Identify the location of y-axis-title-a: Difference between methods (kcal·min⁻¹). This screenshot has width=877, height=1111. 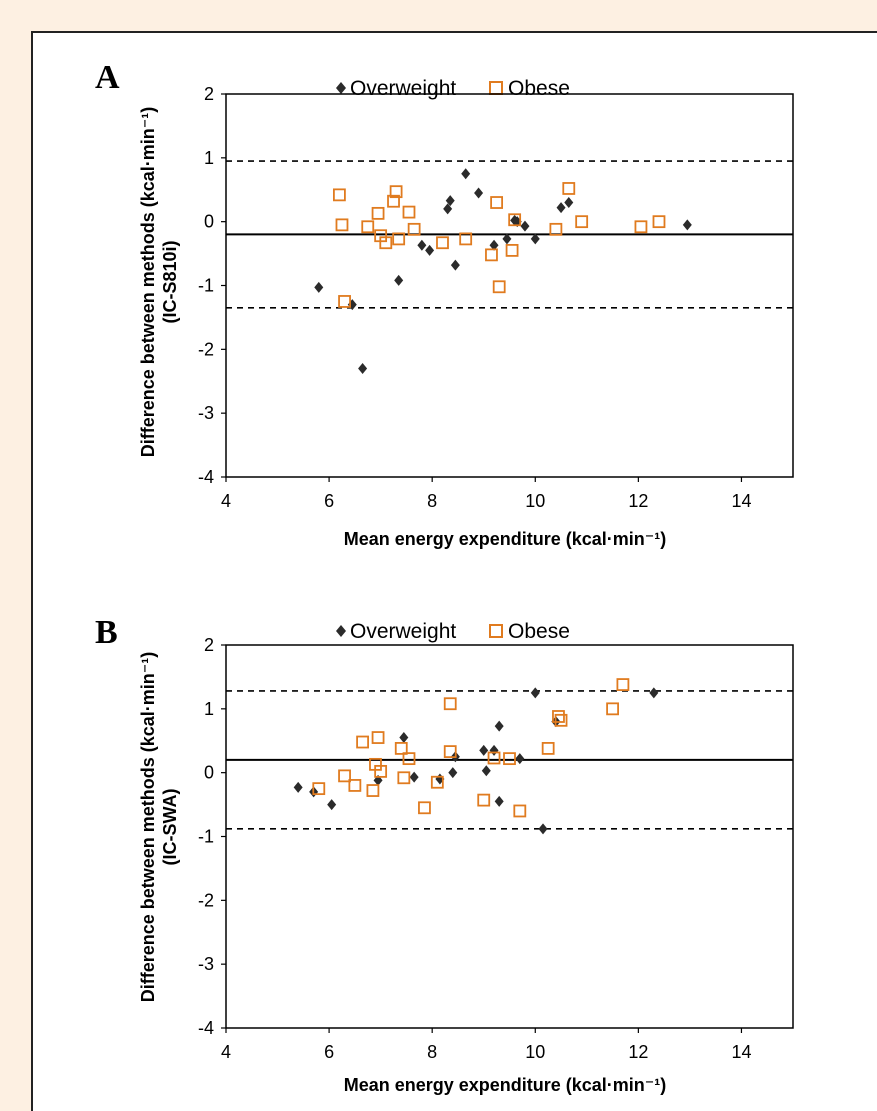
(148, 282).